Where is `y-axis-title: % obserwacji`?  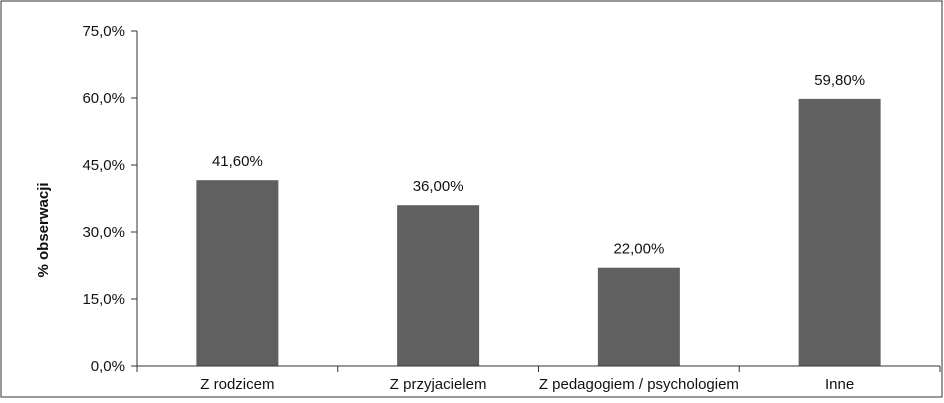
y-axis-title: % obserwacji is located at coordinates (43, 229).